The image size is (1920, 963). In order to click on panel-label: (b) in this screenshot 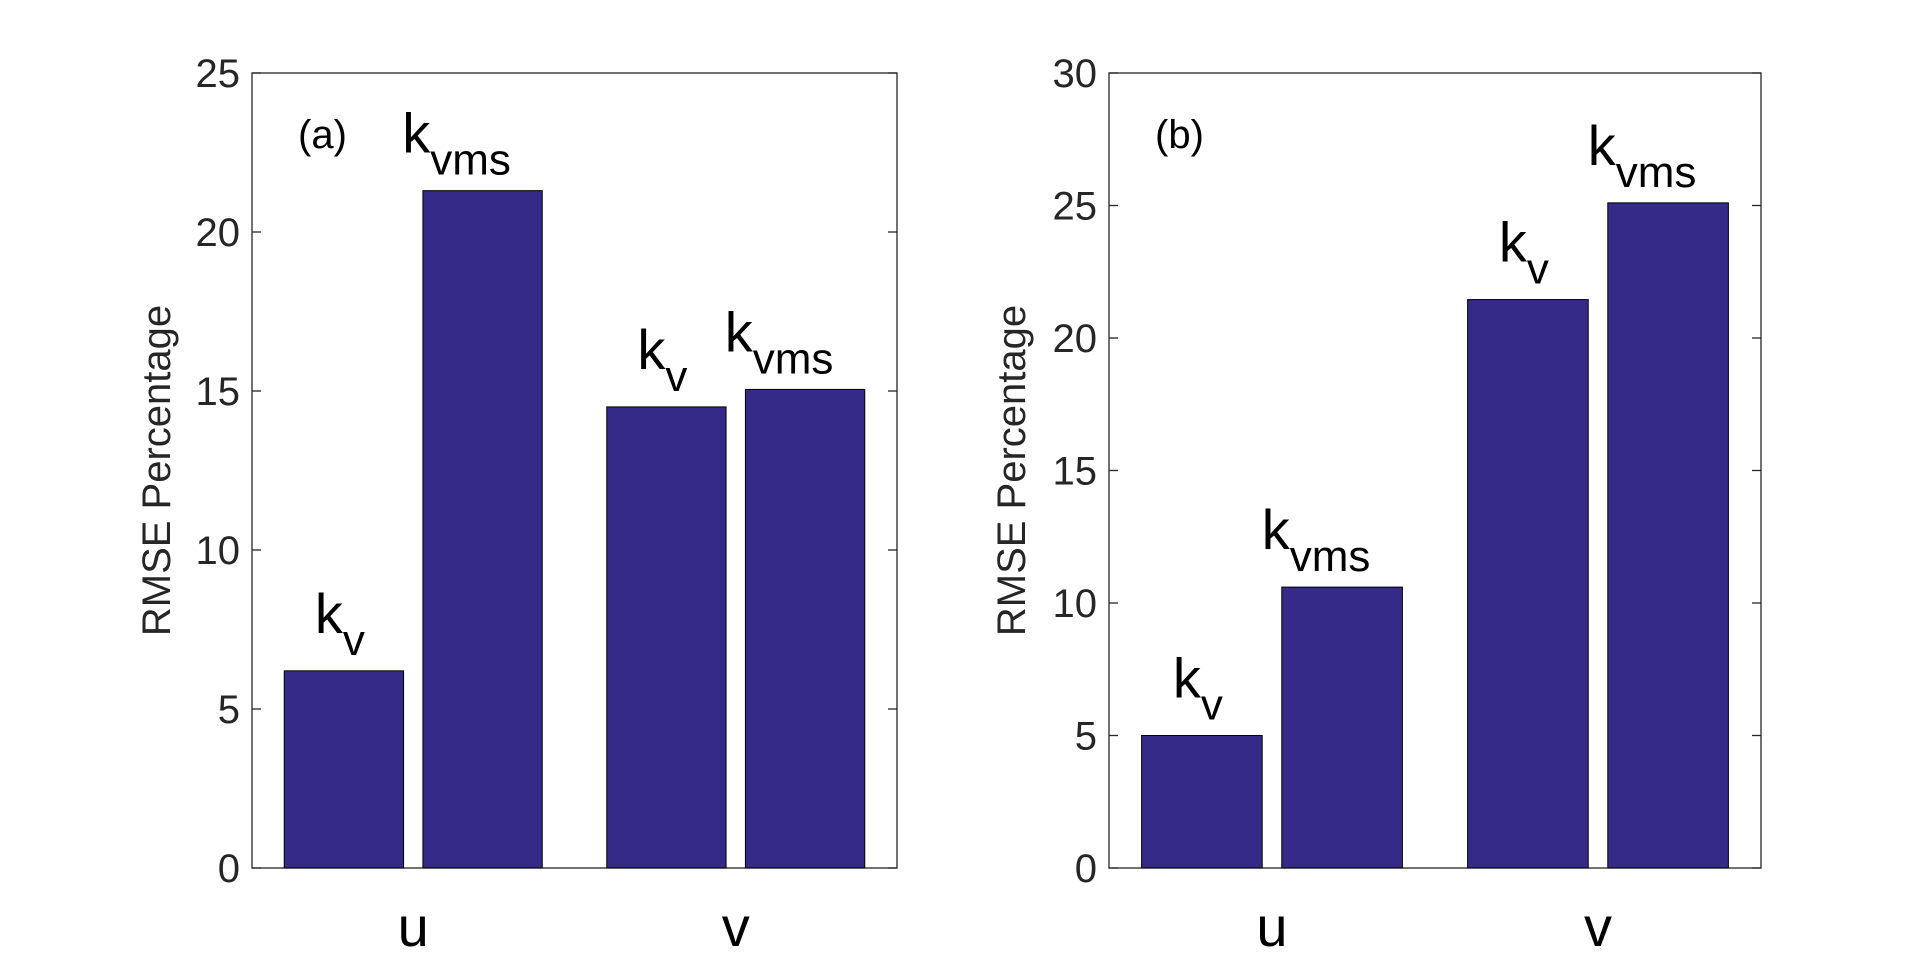, I will do `click(1179, 135)`.